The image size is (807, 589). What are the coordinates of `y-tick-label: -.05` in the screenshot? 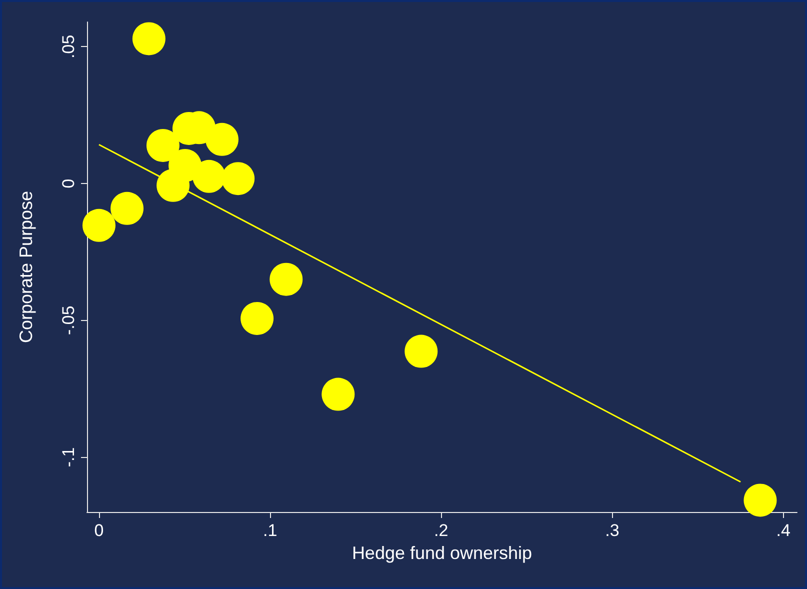 It's located at (68, 321).